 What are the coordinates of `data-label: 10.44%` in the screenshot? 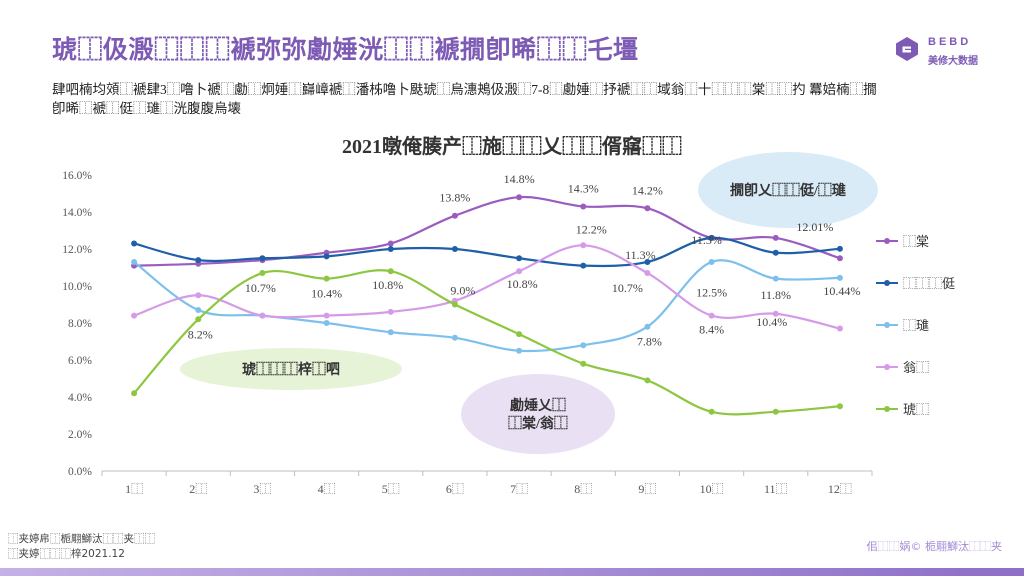 It's located at (841, 291).